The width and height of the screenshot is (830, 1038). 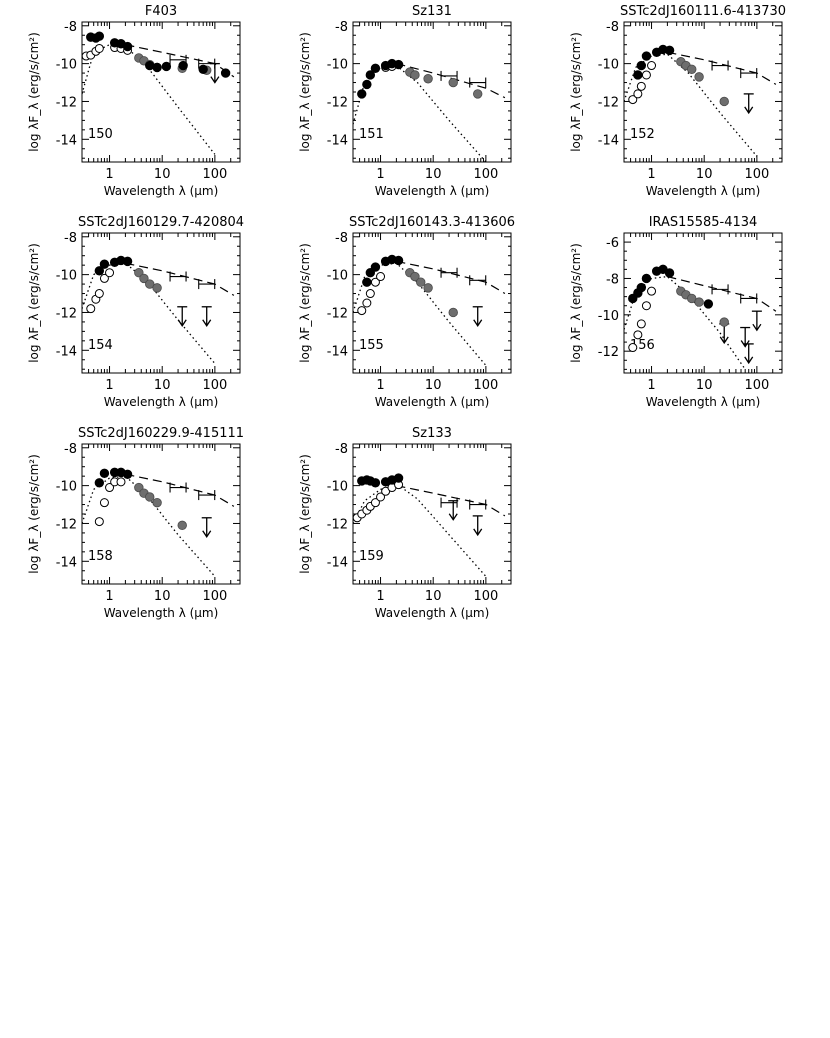 What do you see at coordinates (642, 134) in the screenshot?
I see `panel-number: 152` at bounding box center [642, 134].